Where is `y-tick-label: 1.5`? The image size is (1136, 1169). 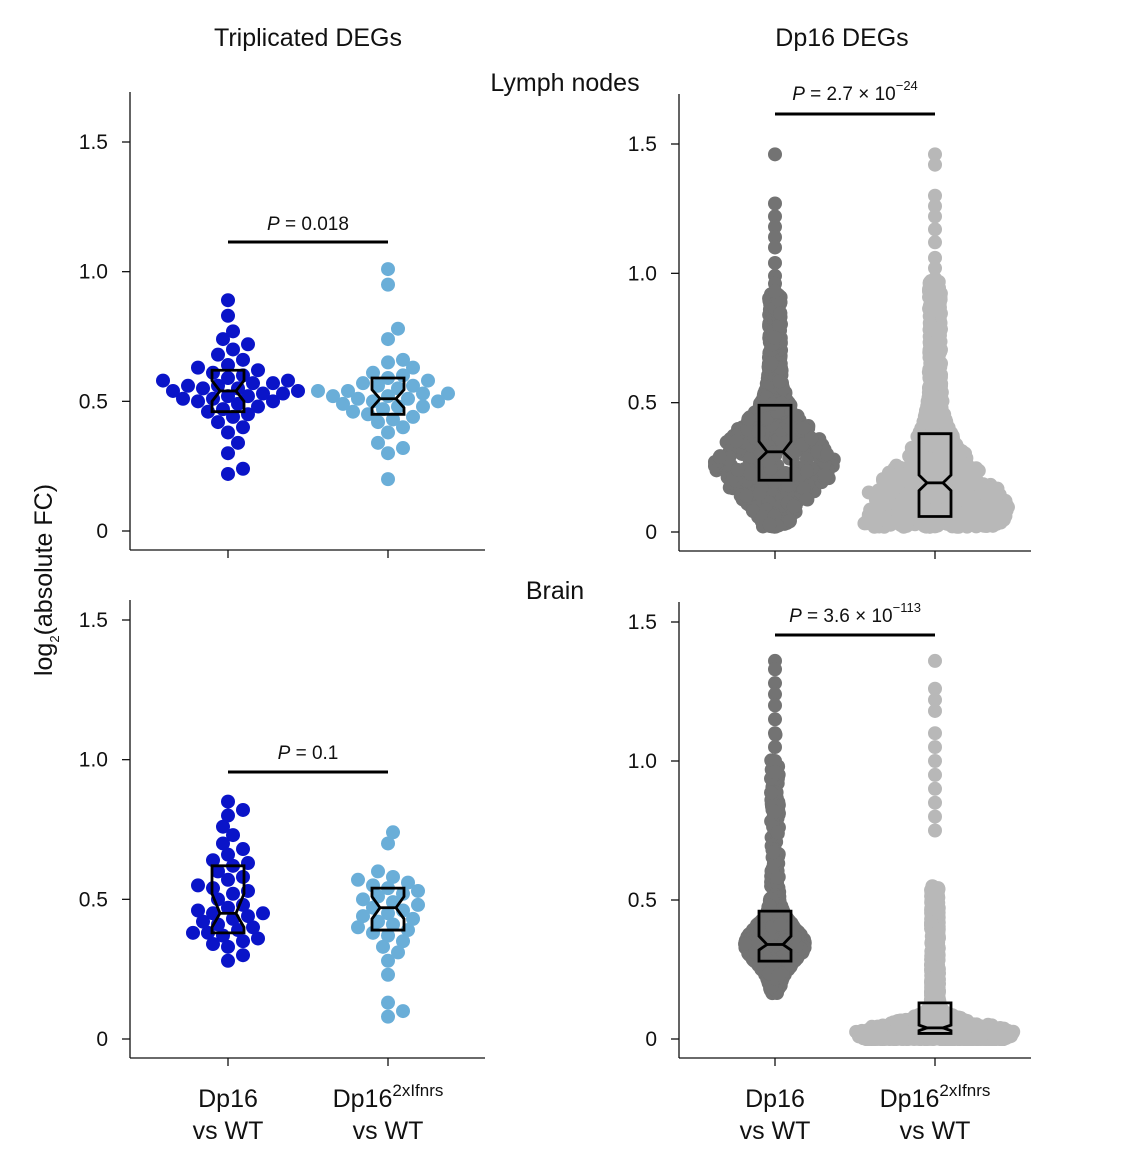 y-tick-label: 1.5 is located at coordinates (93, 620).